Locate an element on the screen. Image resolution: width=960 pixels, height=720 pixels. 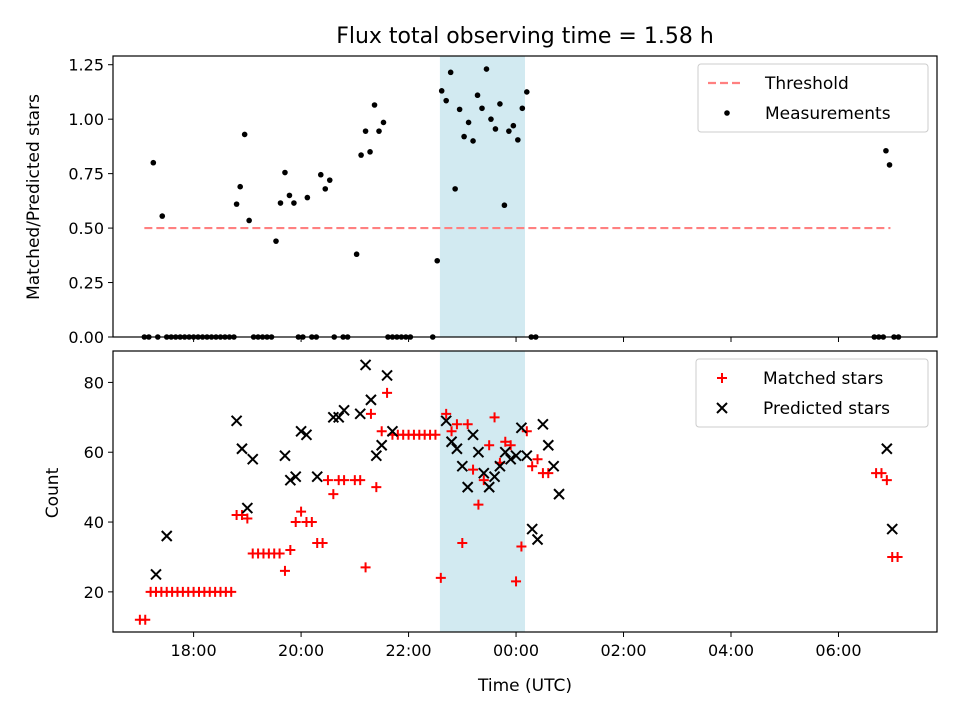
x-axis-label: Time (UTC) is located at coordinates (524, 686).